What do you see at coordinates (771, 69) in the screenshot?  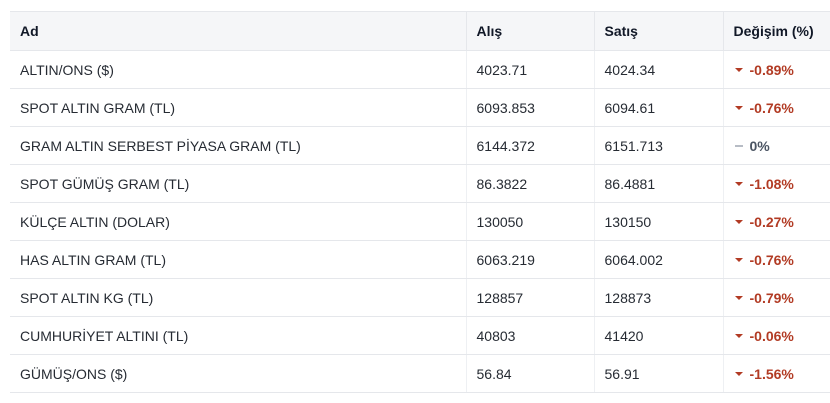 I see `change-value: -0.89%` at bounding box center [771, 69].